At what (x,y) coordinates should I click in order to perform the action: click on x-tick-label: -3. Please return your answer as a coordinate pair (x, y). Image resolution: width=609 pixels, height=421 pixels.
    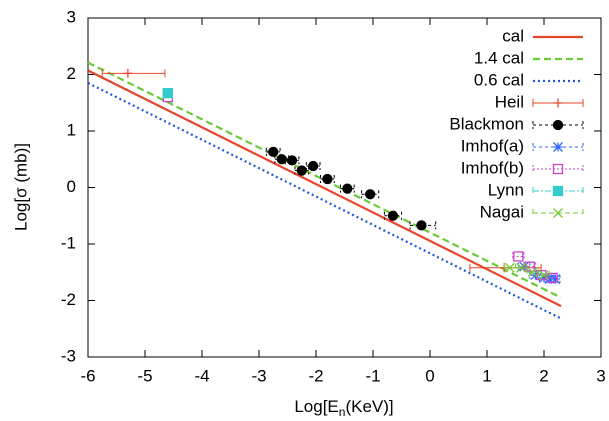
    Looking at the image, I should click on (258, 375).